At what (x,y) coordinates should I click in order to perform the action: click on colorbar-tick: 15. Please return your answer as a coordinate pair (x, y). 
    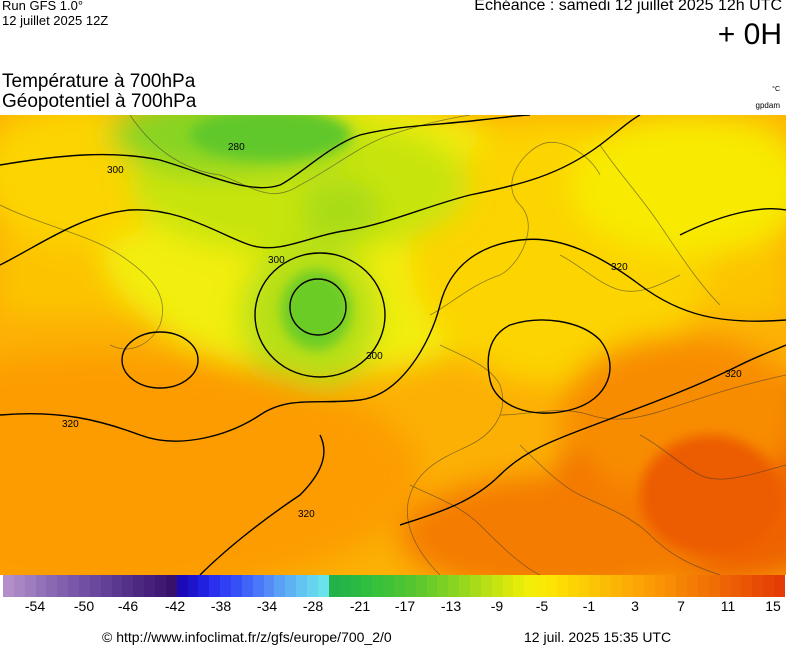
    Looking at the image, I should click on (773, 606).